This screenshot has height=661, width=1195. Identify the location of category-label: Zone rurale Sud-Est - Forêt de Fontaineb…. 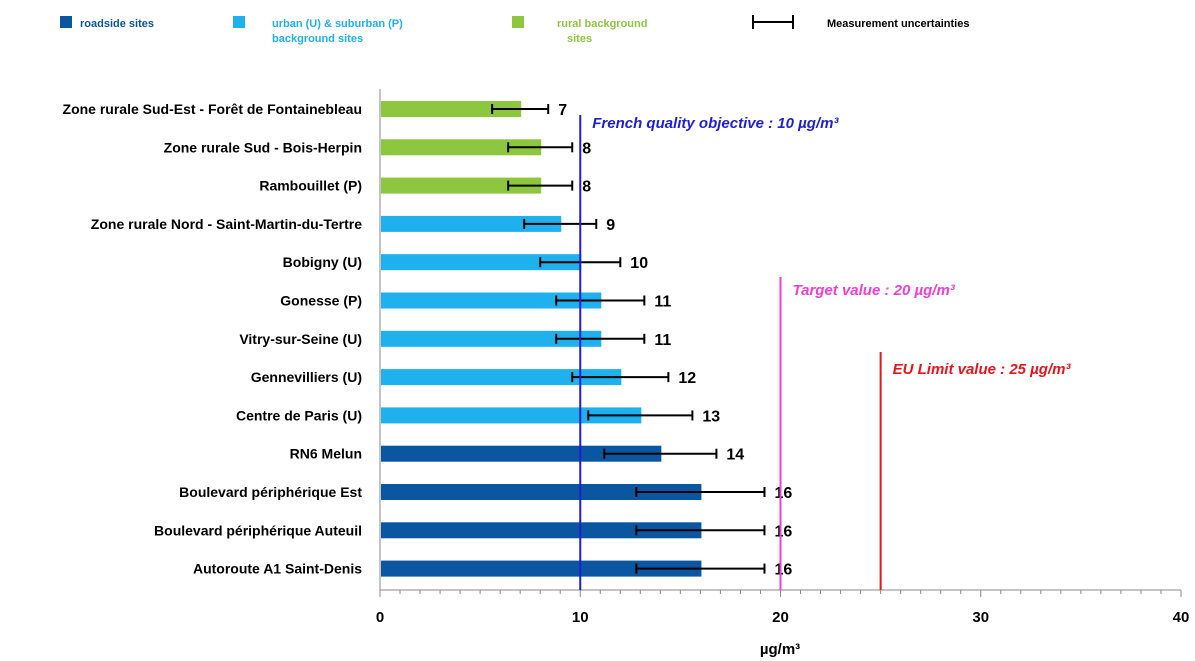
(212, 109).